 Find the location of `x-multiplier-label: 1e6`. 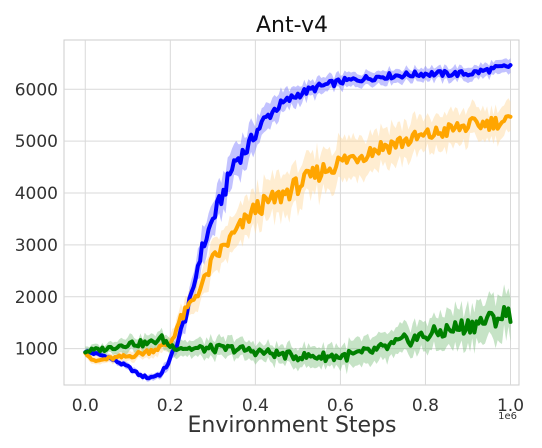

x-multiplier-label: 1e6 is located at coordinates (507, 416).